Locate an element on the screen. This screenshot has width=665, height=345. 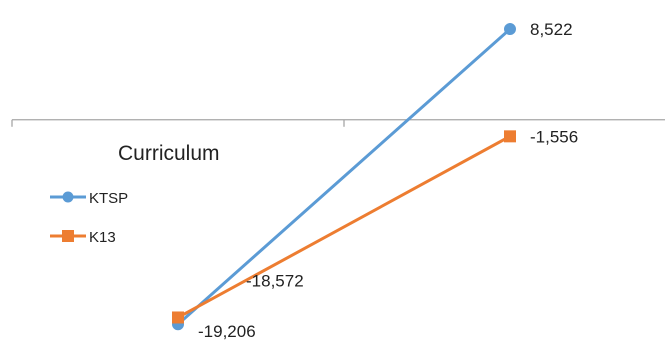
data-label-ktsp-1: -19,206 is located at coordinates (227, 331).